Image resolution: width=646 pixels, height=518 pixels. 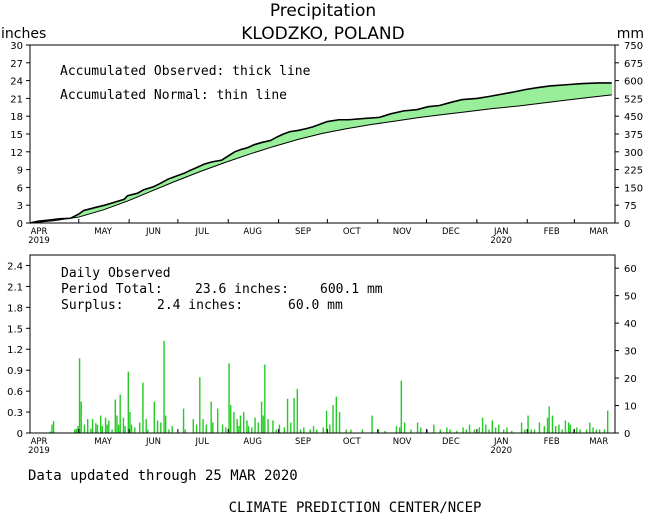 I want to click on left-y-tick-label: 1.2, so click(x=15, y=350).